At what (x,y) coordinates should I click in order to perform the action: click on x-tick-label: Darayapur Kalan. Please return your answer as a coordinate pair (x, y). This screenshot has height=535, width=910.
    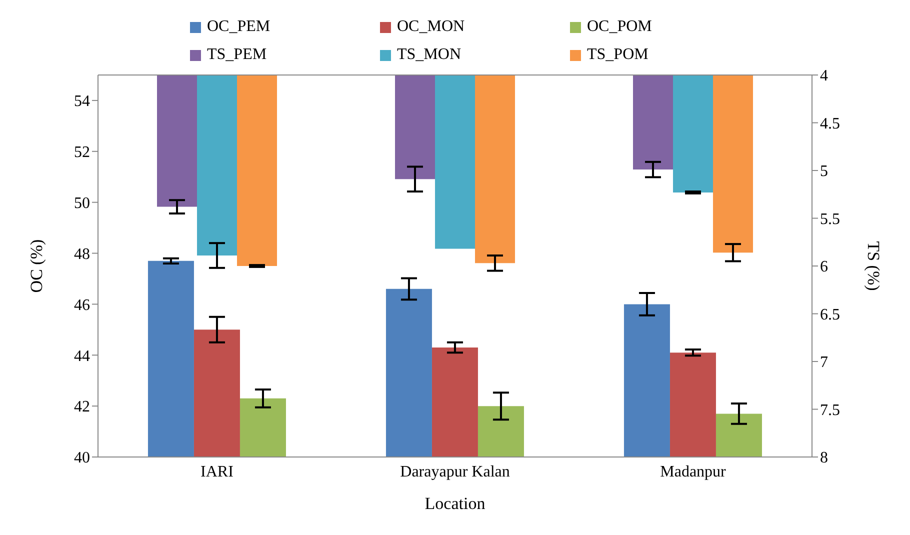
    Looking at the image, I should click on (455, 471).